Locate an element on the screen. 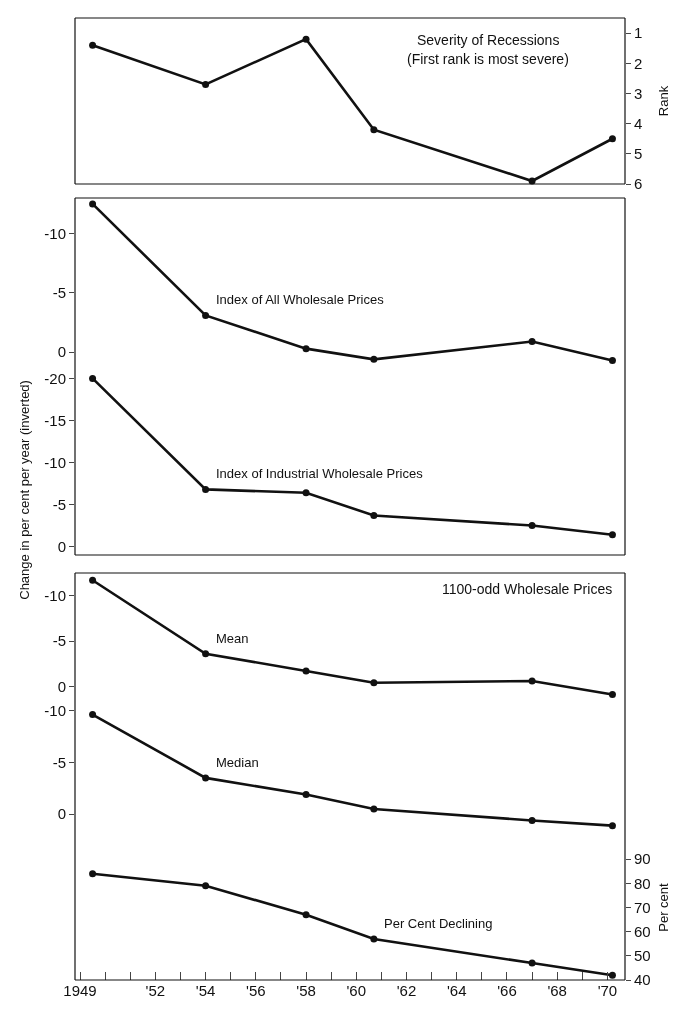  text: Severity of Recessions is located at coordinates (488, 40).